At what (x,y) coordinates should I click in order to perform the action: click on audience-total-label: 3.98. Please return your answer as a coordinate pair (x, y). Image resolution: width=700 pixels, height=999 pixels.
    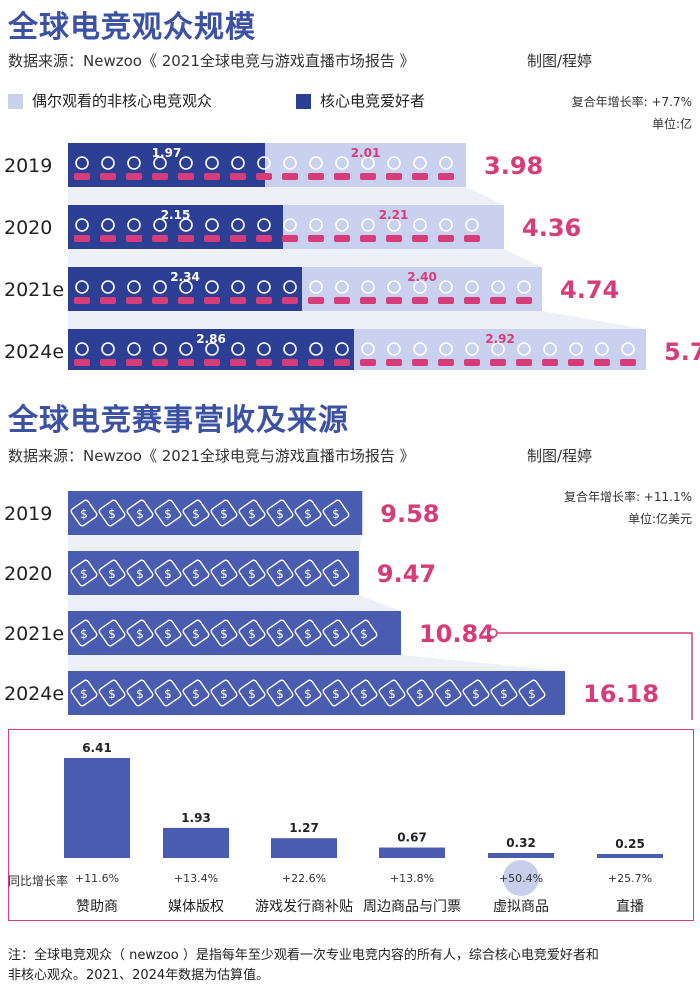
    Looking at the image, I should click on (513, 166).